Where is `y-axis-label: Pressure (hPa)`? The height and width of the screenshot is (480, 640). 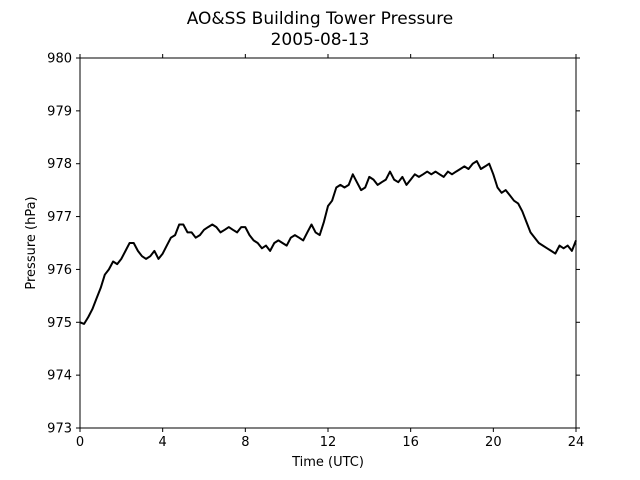 y-axis-label: Pressure (hPa) is located at coordinates (31, 242).